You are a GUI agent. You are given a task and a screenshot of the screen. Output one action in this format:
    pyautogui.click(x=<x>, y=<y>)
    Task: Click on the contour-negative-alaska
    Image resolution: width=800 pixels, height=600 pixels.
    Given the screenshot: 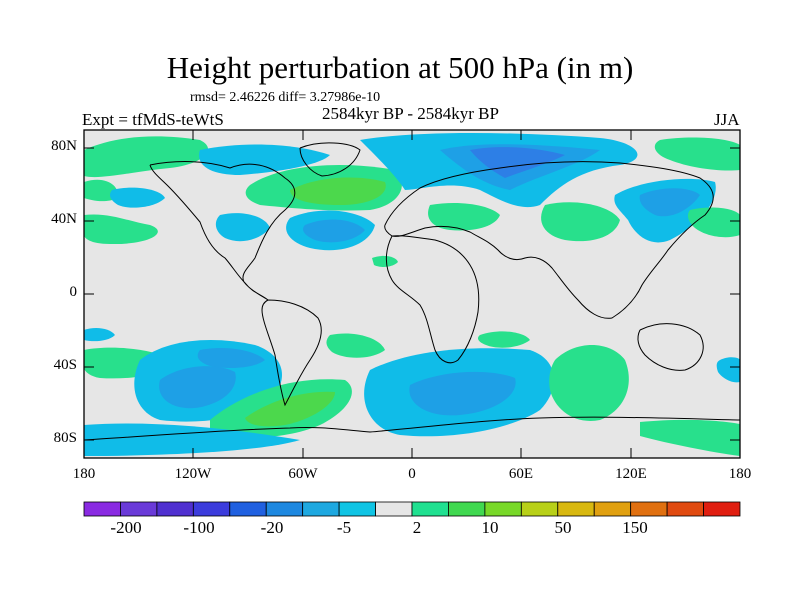 What is the action you would take?
    pyautogui.click(x=242, y=227)
    